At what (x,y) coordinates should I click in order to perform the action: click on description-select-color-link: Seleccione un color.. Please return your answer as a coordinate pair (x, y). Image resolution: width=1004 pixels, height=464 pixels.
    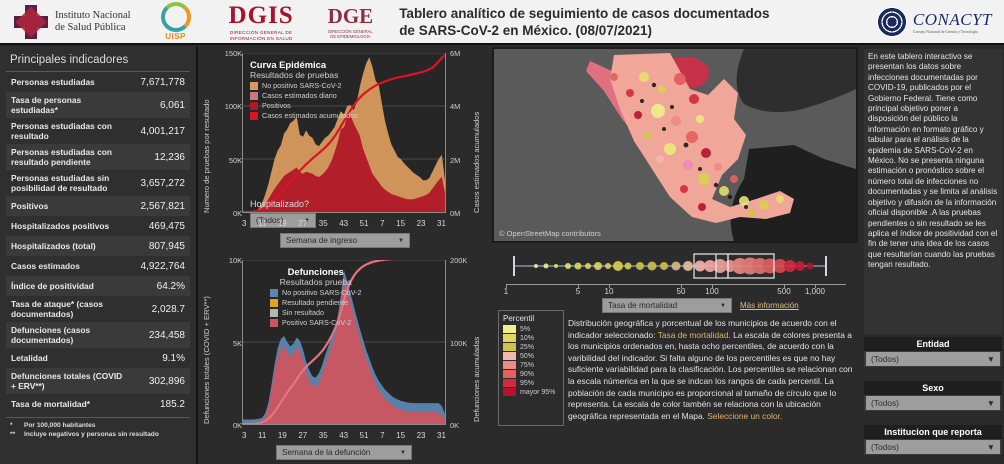
    Looking at the image, I should click on (745, 415).